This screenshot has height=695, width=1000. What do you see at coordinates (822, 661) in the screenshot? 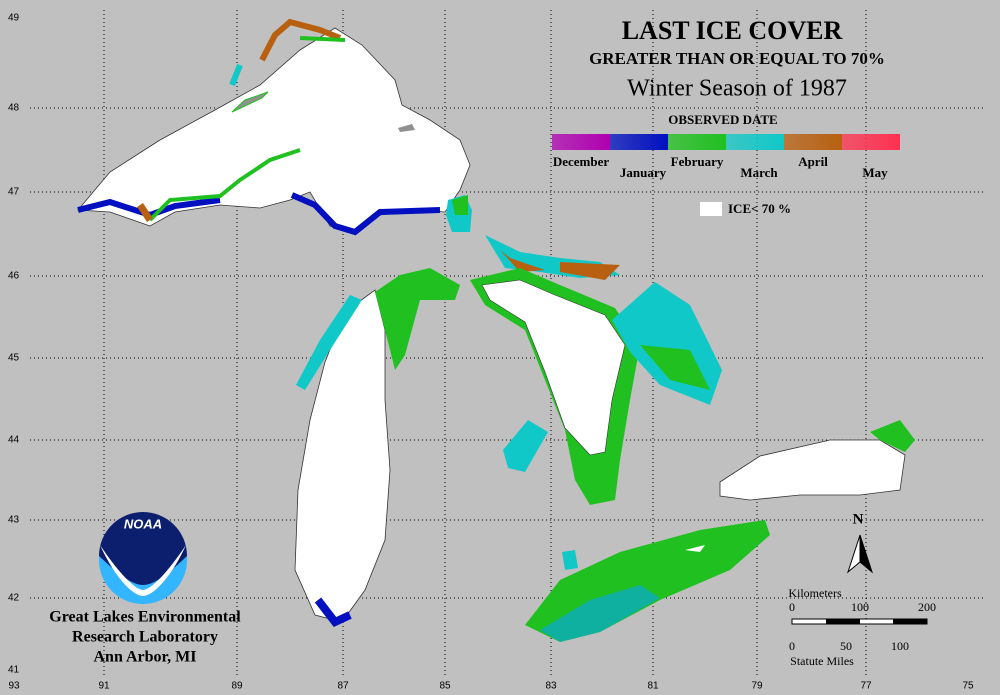
I see `scale-title: Statute Miles` at bounding box center [822, 661].